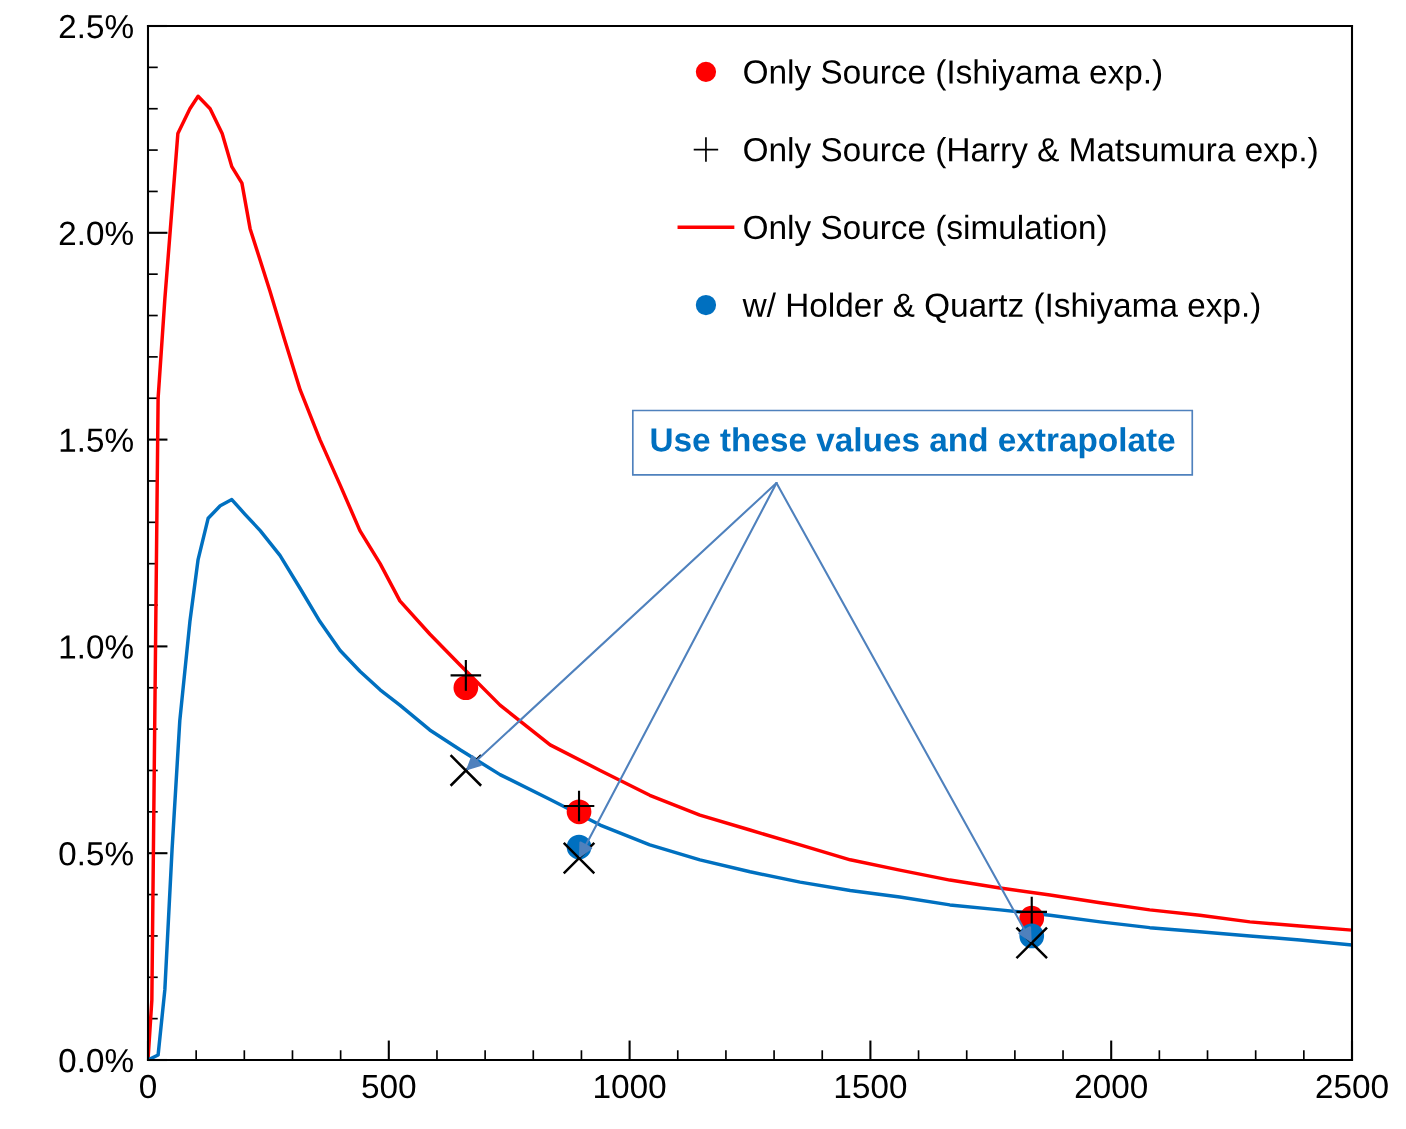 Image resolution: width=1406 pixels, height=1129 pixels. I want to click on y-tick-label: 0.0%, so click(96, 1060).